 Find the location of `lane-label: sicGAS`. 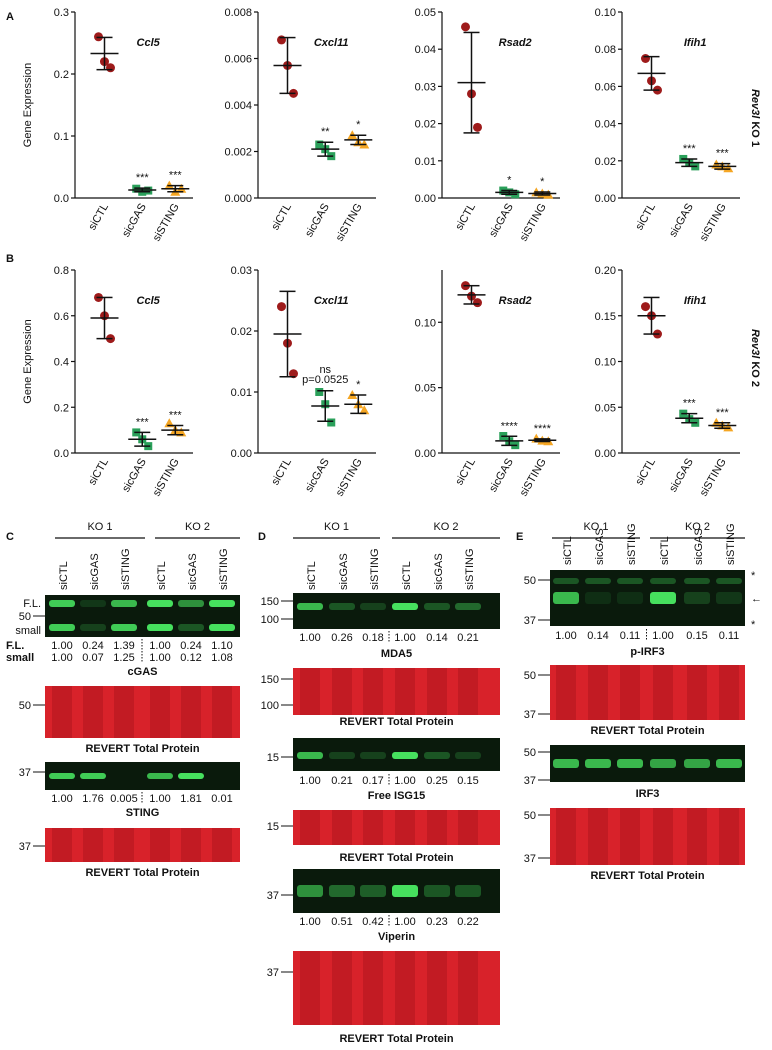

lane-label: sicGAS is located at coordinates (699, 546).